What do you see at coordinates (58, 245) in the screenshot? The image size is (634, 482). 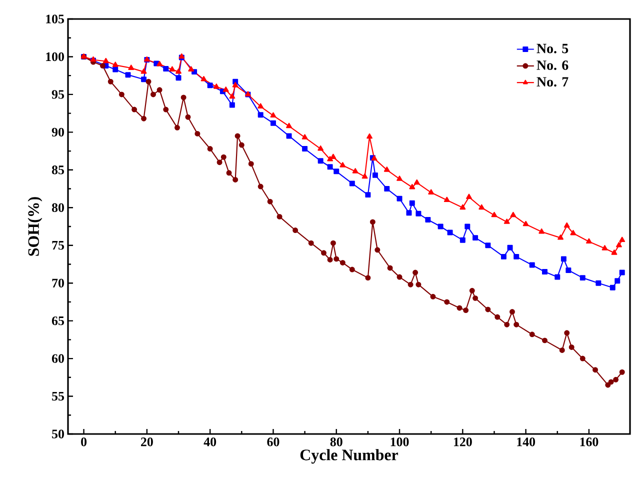 I see `y-tick-label: 75` at bounding box center [58, 245].